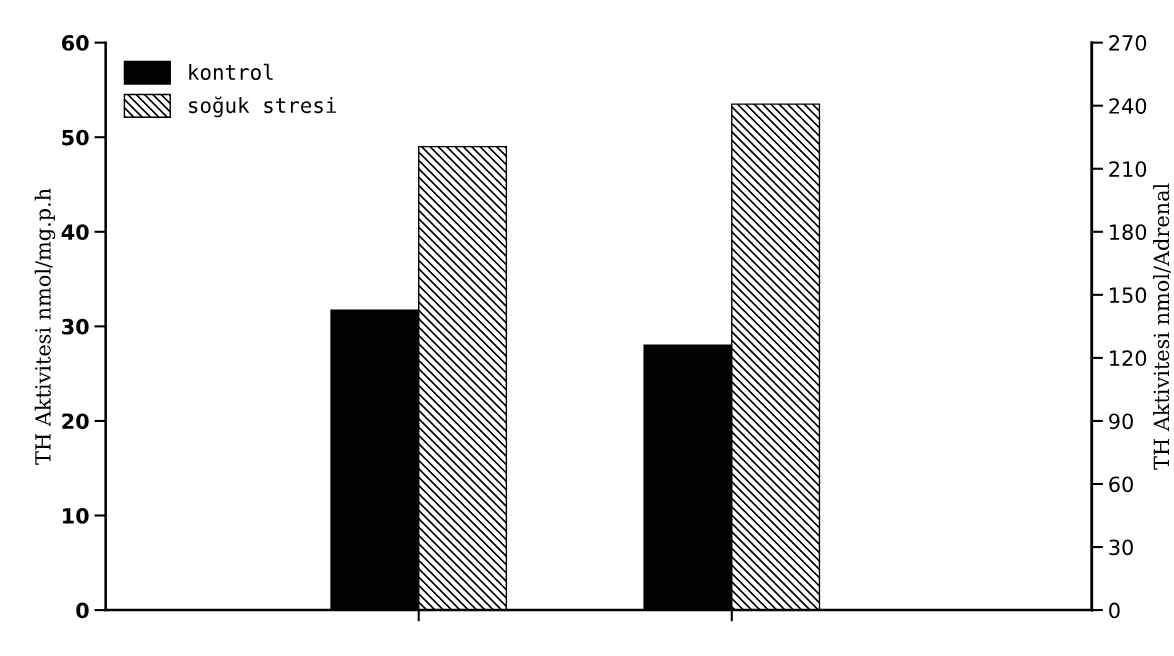 Image resolution: width=1174 pixels, height=656 pixels. I want to click on y-tick-label: 30, so click(75, 326).